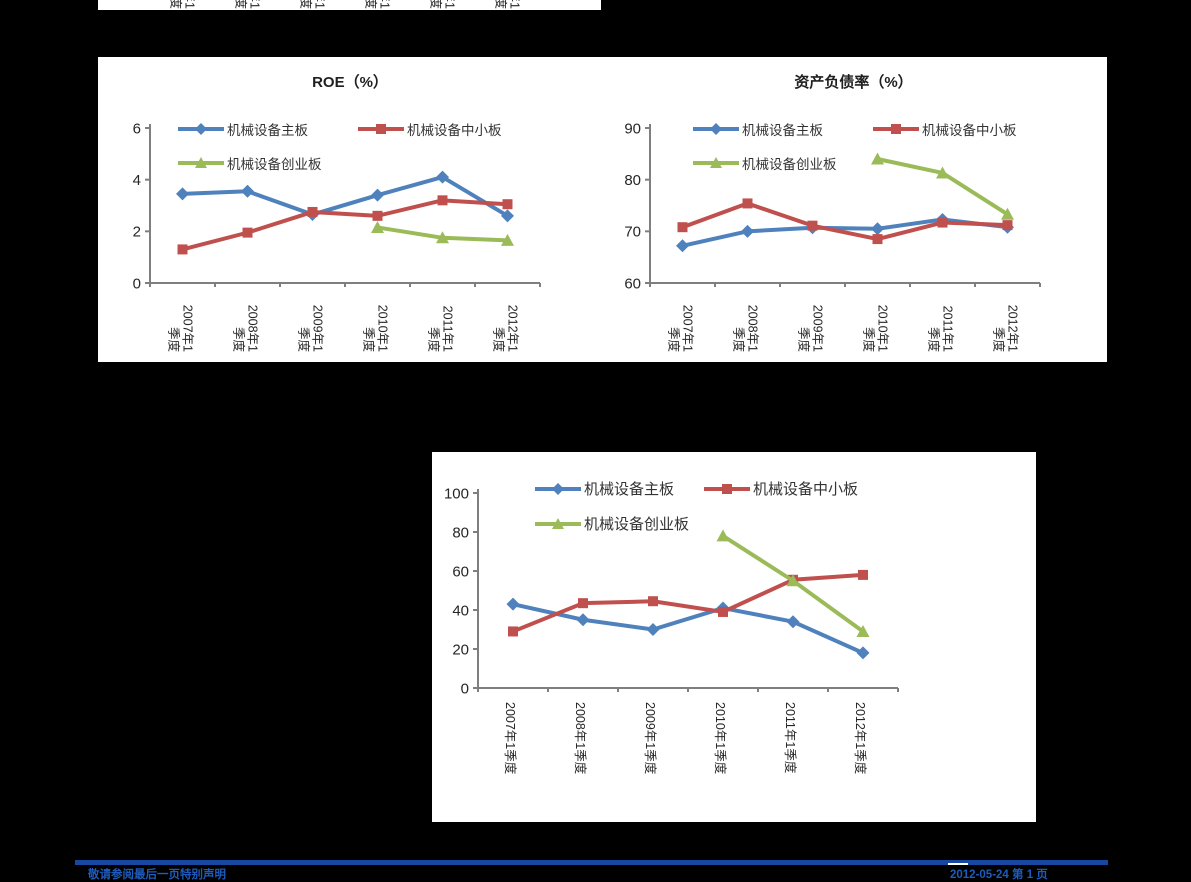  I want to click on clipped-axis-labels: 年1季度 年1季度 年1季度 年1季度 年1季度 年1季度, so click(345, 4).